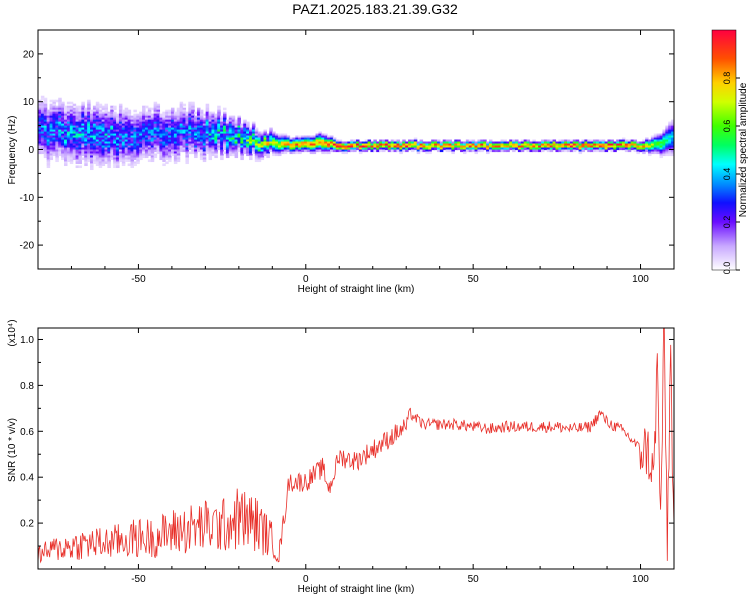 This screenshot has width=750, height=600. I want to click on x-tick-label: -50, so click(138, 579).